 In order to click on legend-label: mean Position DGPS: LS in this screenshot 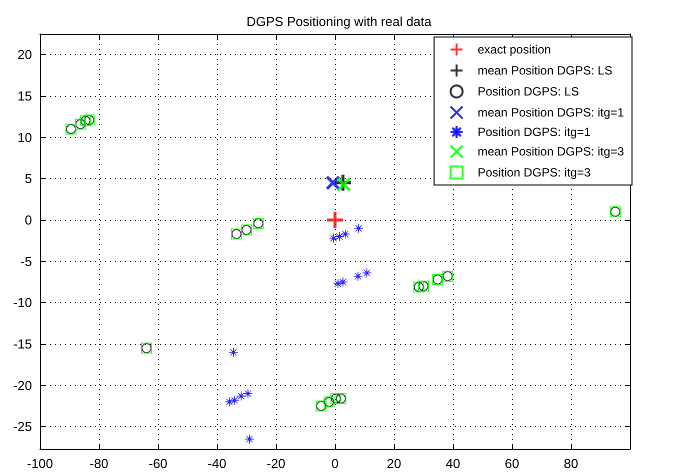, I will do `click(545, 71)`.